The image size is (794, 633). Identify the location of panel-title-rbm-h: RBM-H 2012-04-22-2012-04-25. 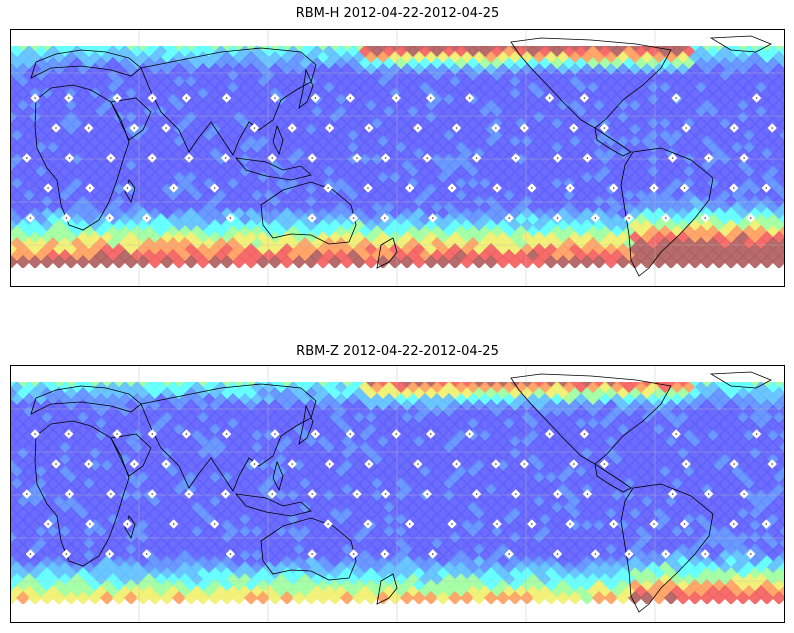
(397, 13).